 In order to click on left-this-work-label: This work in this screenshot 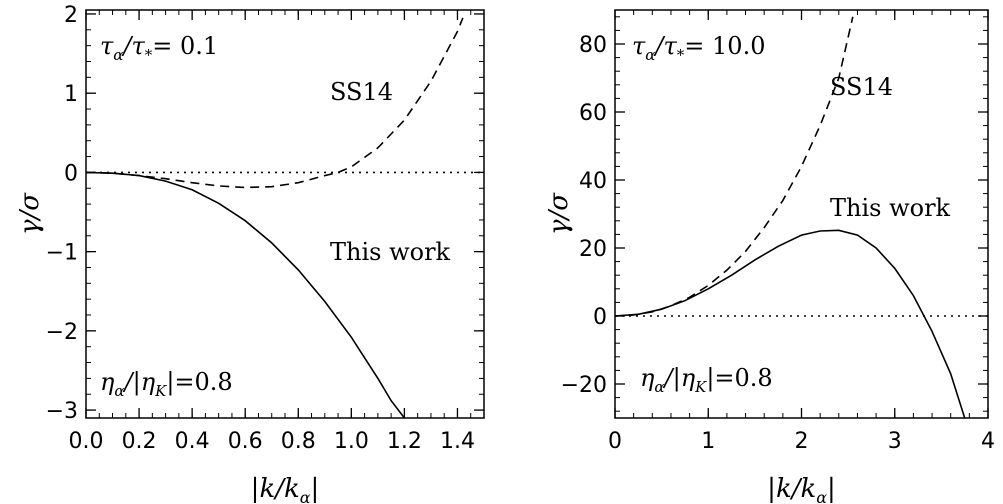, I will do `click(390, 252)`.